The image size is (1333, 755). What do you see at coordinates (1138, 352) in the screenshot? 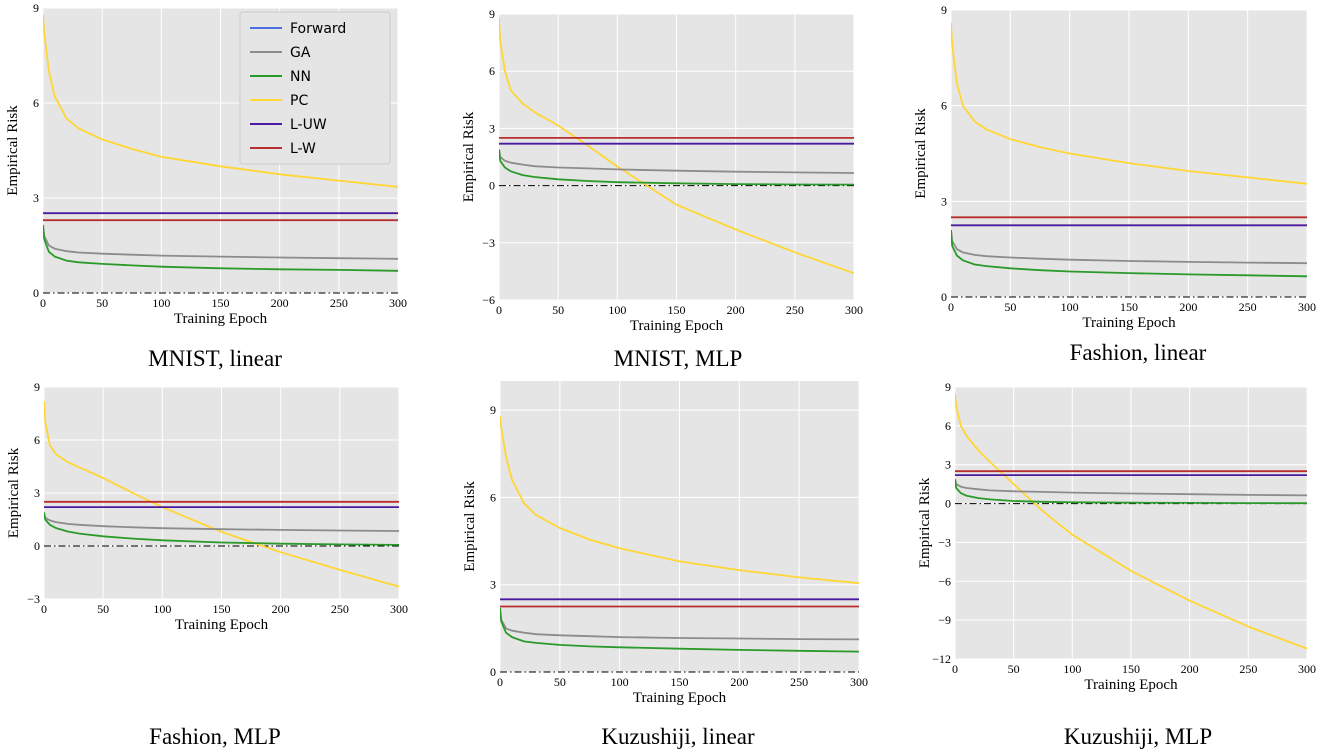
I see `subplot-caption: Fashion, linear` at bounding box center [1138, 352].